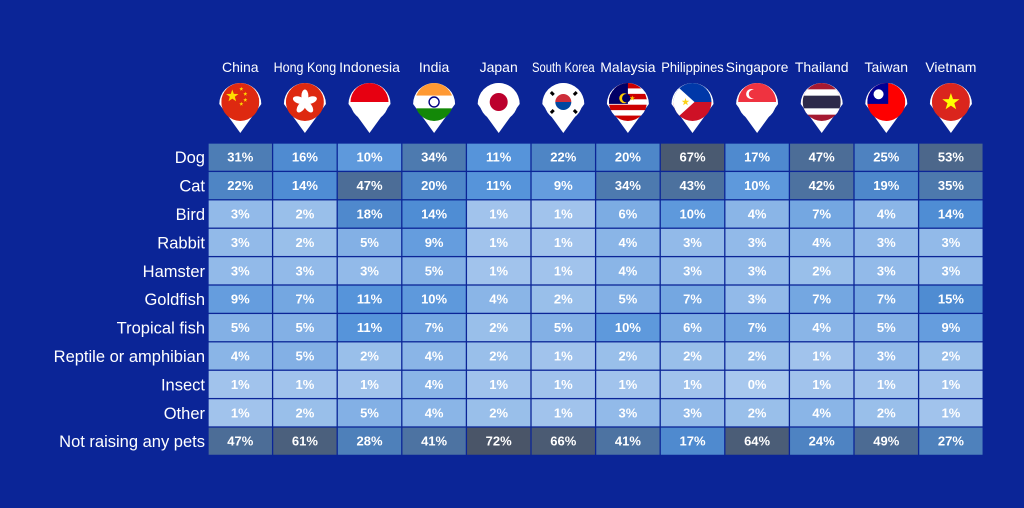 This screenshot has height=508, width=1024. I want to click on heatmap-cell-reptile-or-amphibian-malaysia: 2%, so click(628, 356).